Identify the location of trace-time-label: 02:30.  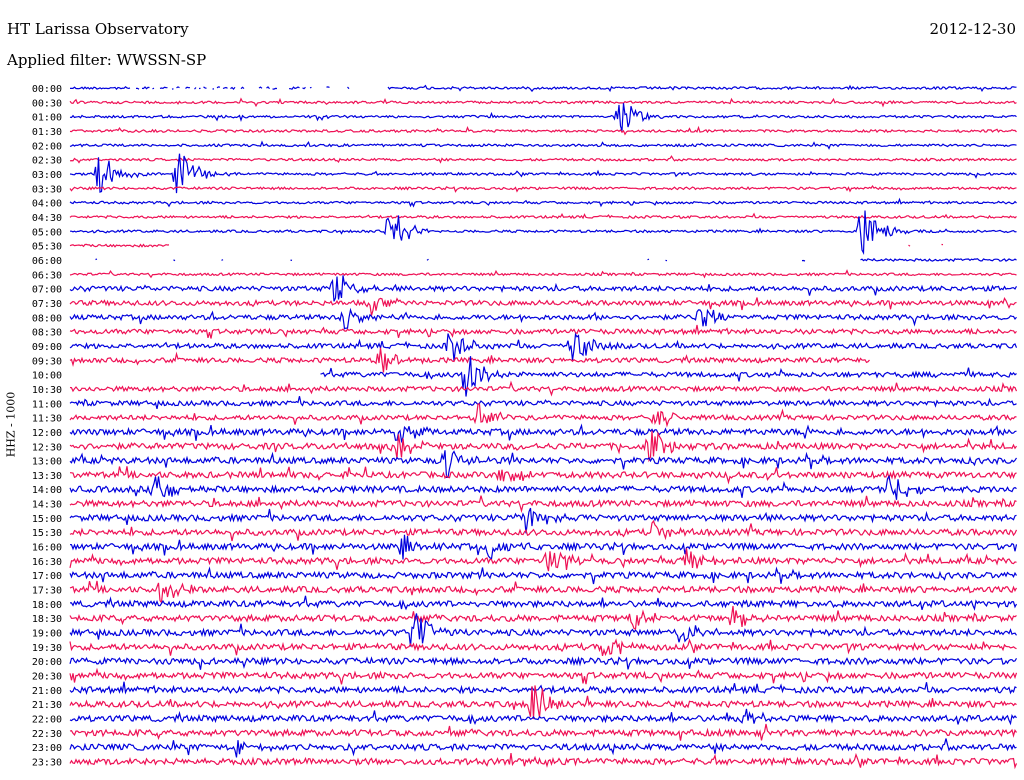
(47, 161).